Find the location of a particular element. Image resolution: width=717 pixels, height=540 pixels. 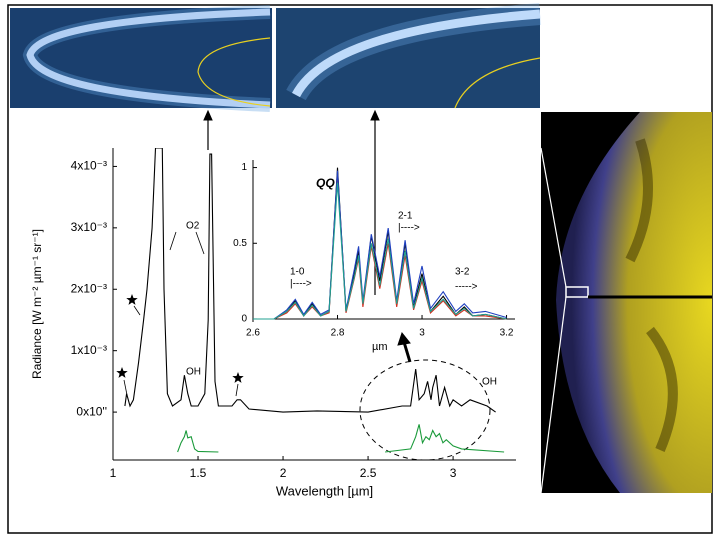

plot-area is located at coordinates (380, 243).